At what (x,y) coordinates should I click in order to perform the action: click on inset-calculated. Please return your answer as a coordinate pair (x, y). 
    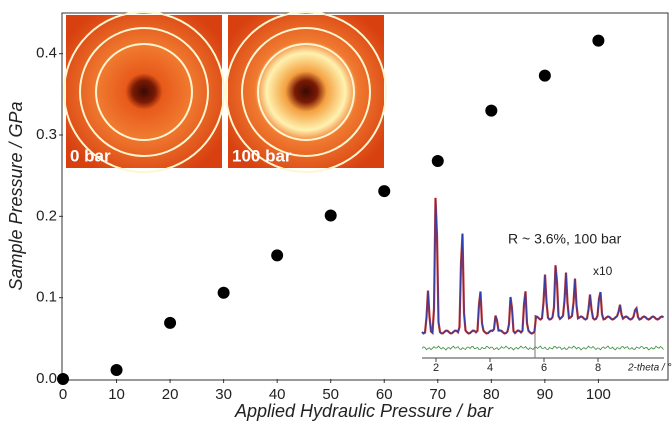
    Looking at the image, I should click on (542, 266).